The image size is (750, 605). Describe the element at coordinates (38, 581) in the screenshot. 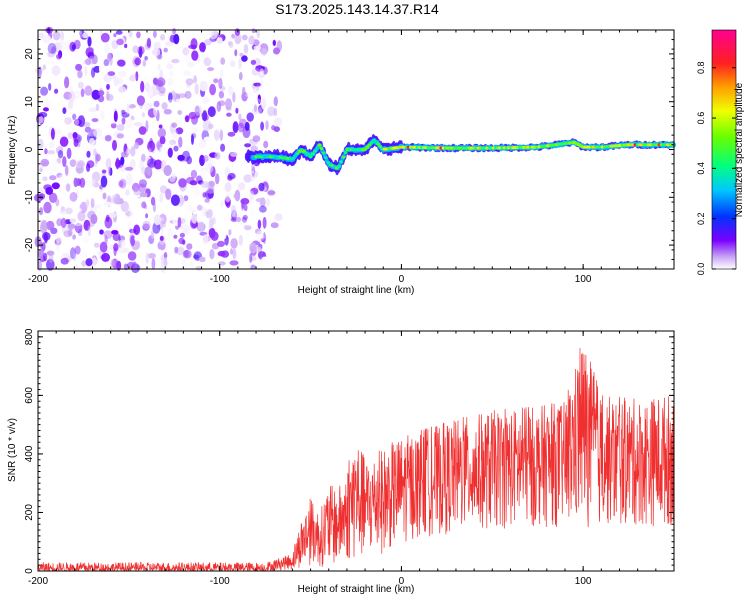

I see `snr-x-tick-label: -200` at that location.